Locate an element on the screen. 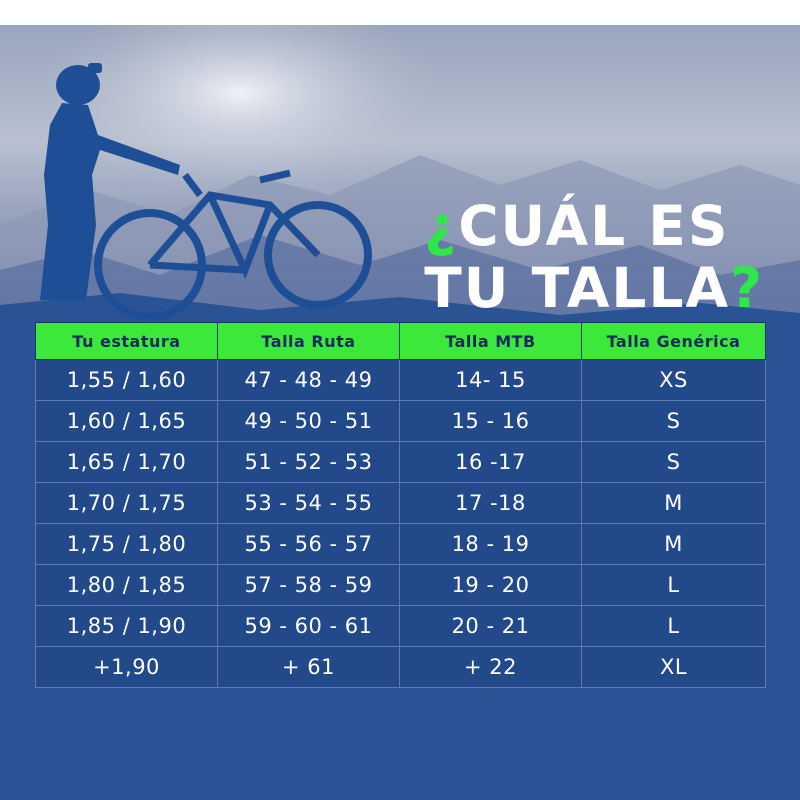 This screenshot has width=800, height=800. table-row: 1,65 / 1,70 51 - 52 - 53 16 -17 S is located at coordinates (400, 462).